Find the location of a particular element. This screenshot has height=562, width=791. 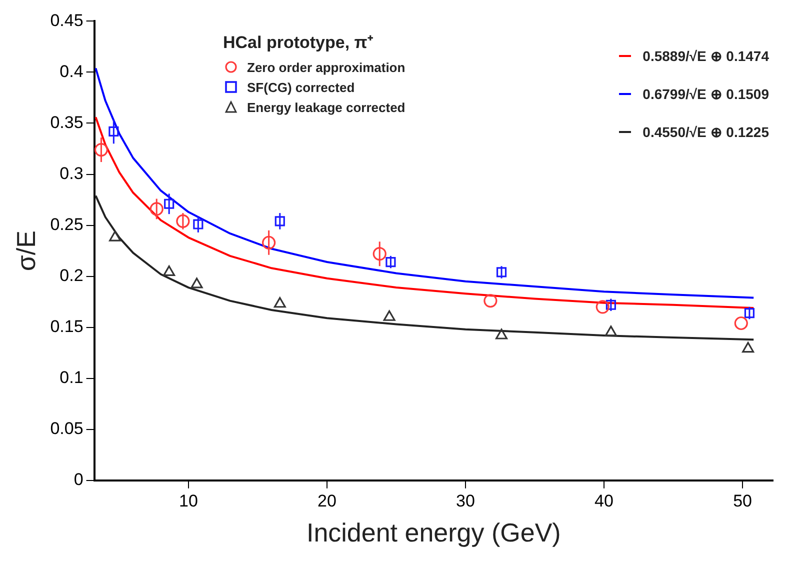

x-axis-title: Incident energy (GeV) is located at coordinates (433, 533).